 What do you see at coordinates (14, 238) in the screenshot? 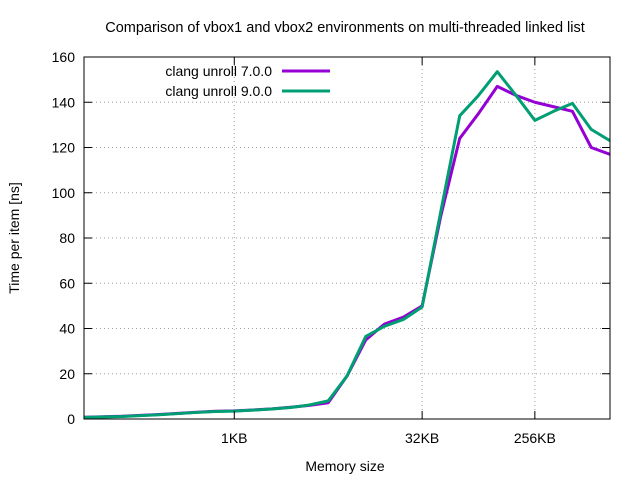
I see `y-axis-label: Time per item [ns]` at bounding box center [14, 238].